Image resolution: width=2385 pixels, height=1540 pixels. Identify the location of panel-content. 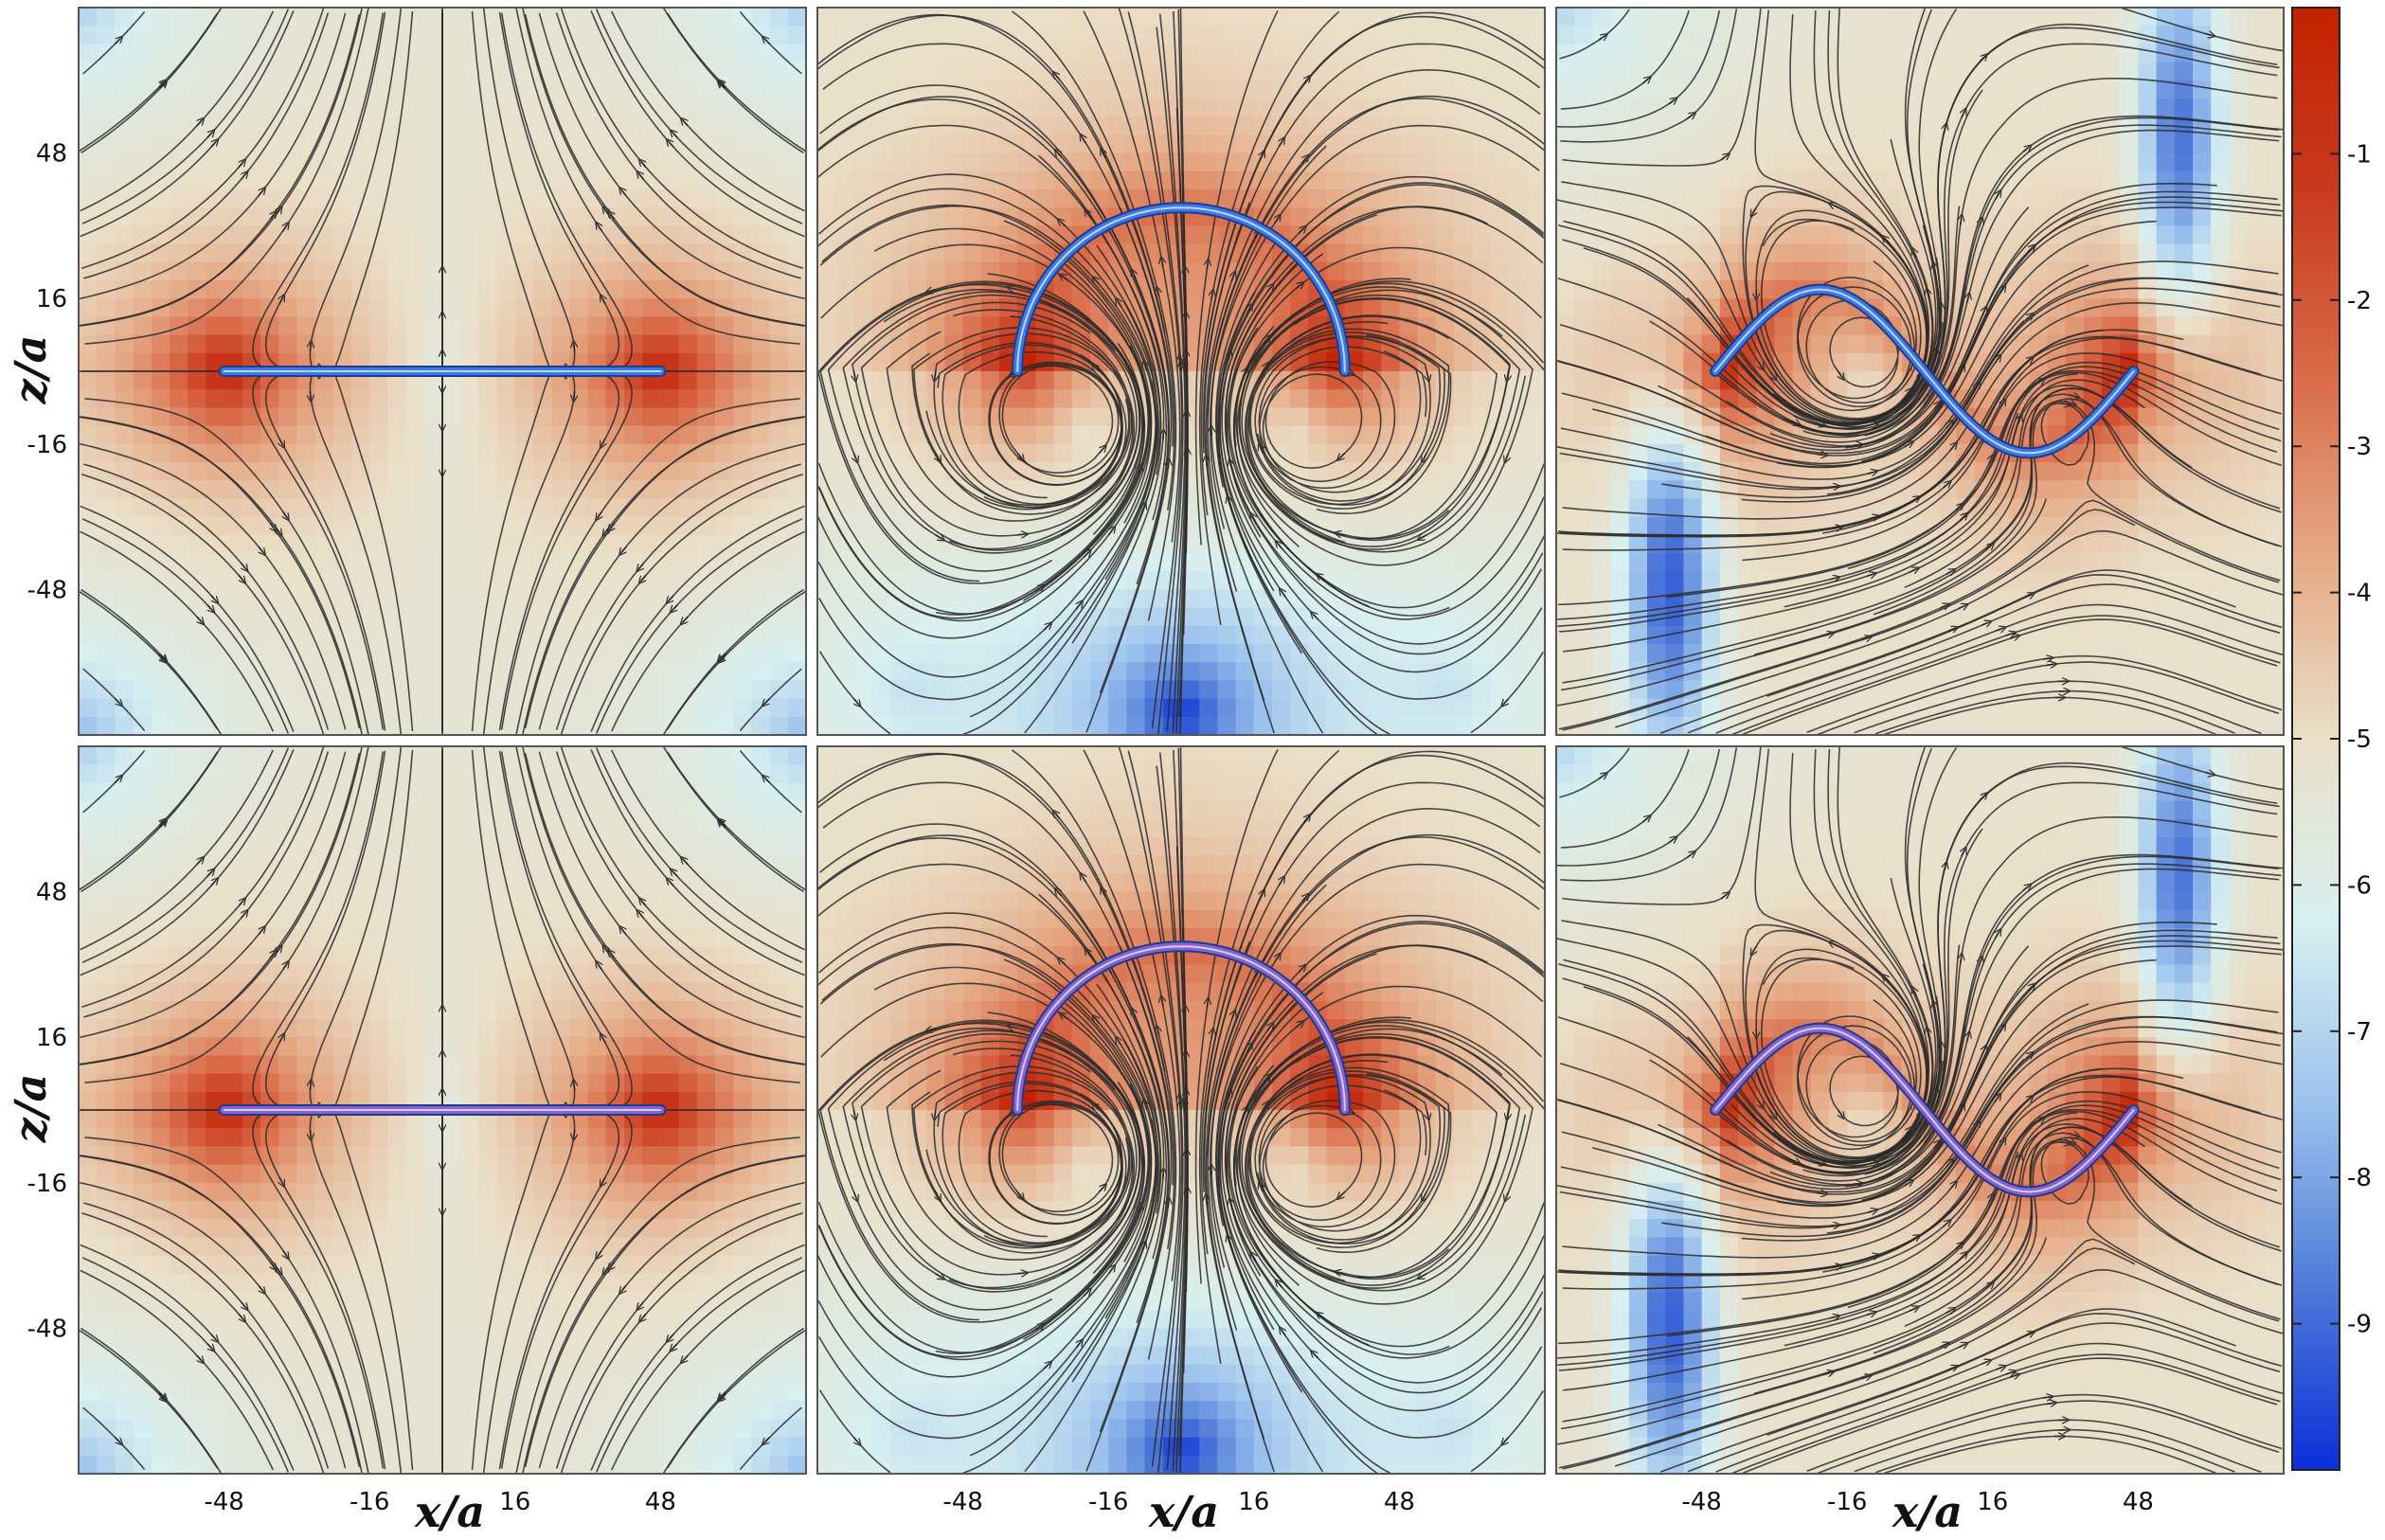
(1181, 371).